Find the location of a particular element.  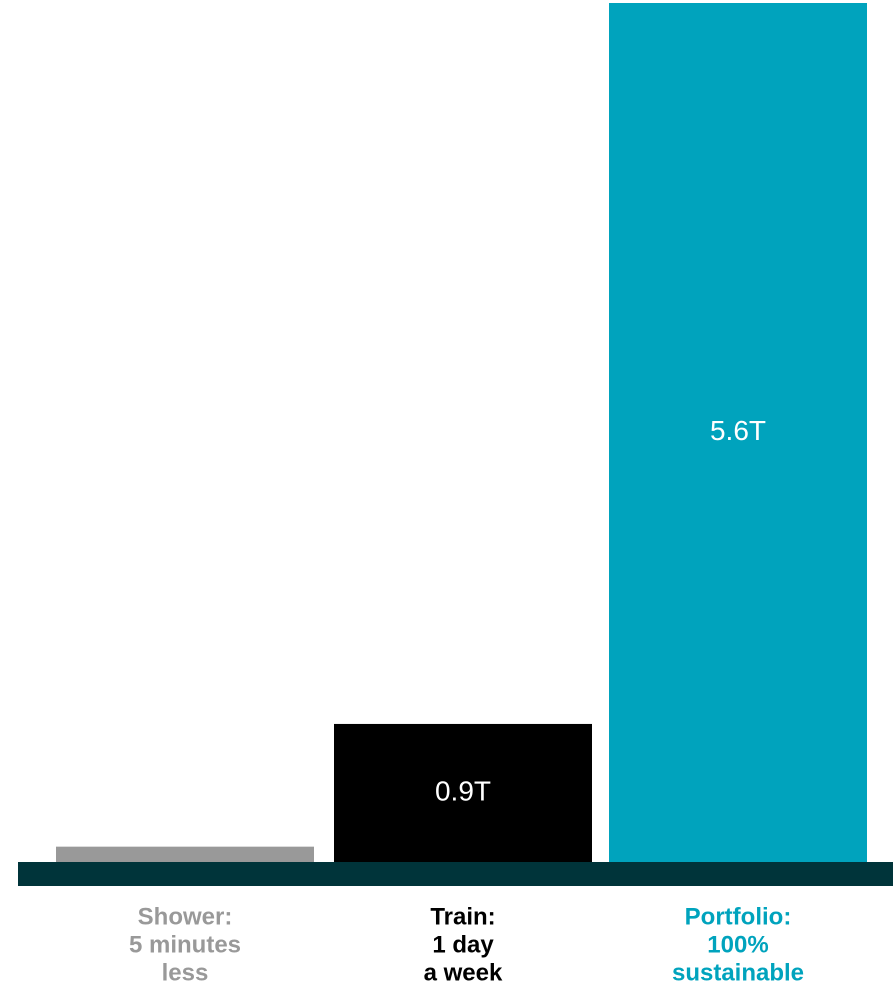

category-label: less is located at coordinates (185, 972).